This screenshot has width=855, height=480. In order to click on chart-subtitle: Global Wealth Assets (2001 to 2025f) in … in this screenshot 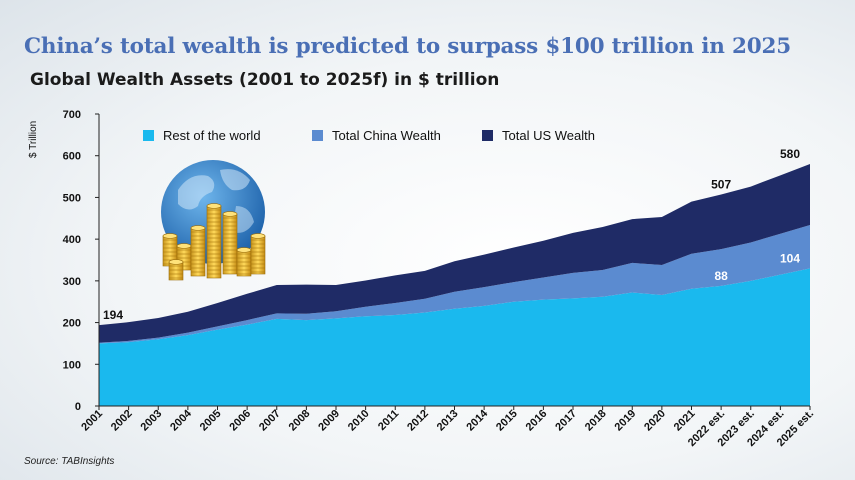, I will do `click(265, 80)`.